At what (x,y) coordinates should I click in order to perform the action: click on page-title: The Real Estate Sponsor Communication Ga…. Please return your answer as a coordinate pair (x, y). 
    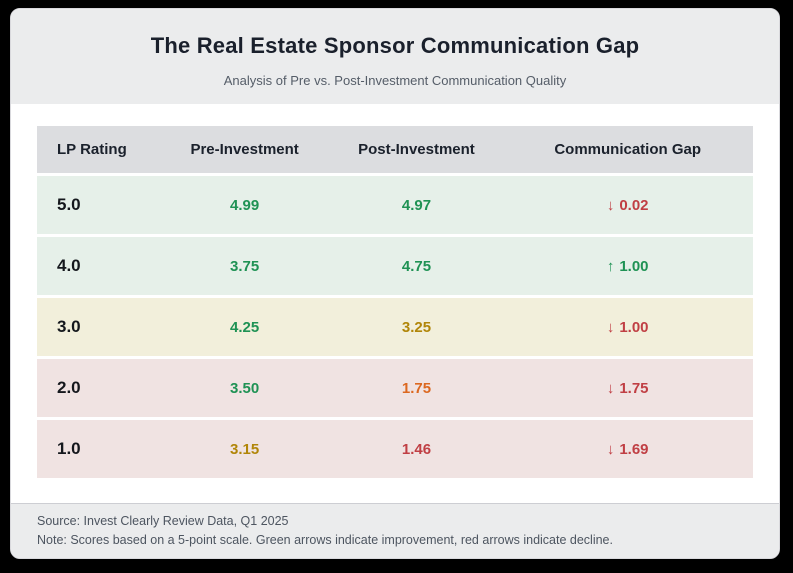
    Looking at the image, I should click on (395, 45).